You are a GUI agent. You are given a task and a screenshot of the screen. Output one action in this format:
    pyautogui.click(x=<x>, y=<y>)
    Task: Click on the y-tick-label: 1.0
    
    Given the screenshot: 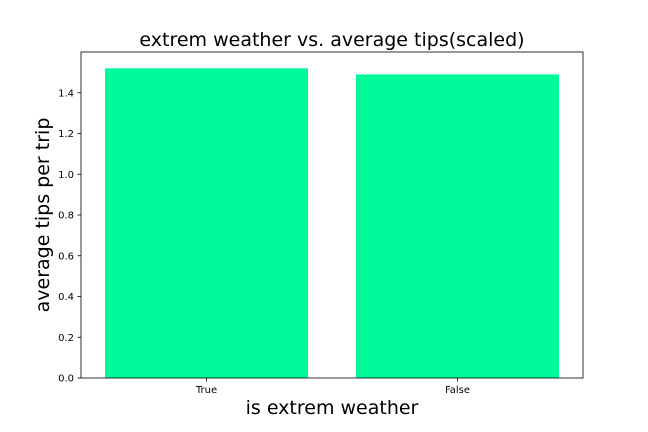 What is the action you would take?
    pyautogui.click(x=66, y=175)
    